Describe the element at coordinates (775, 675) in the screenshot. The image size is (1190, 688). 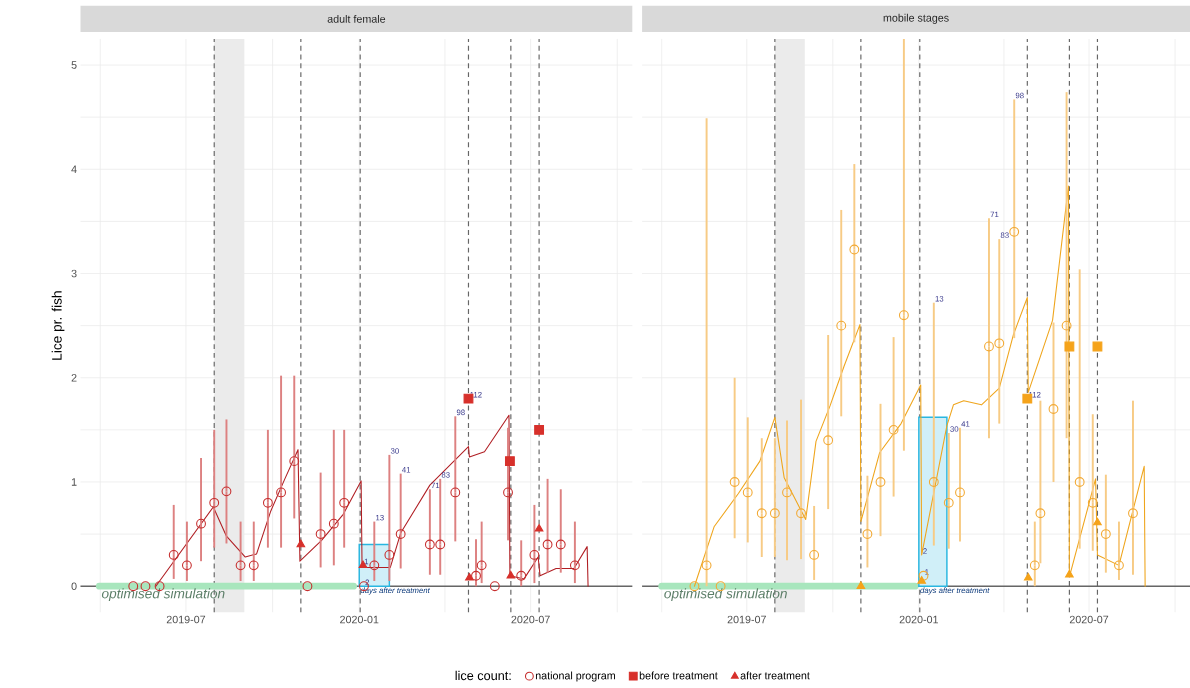
I see `legend-label: after treatment` at that location.